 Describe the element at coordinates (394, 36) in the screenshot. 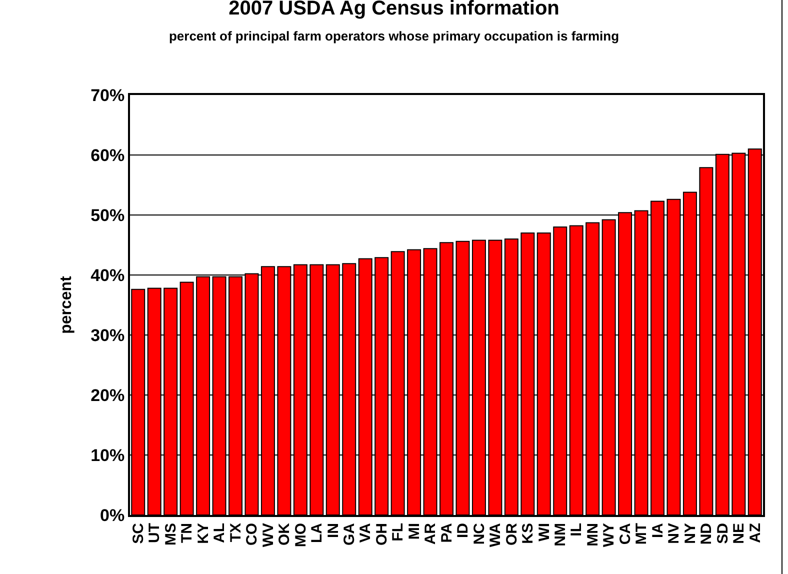

I see `chart-subtitle: percent of principal farm operators whose primary occupation is farming` at that location.